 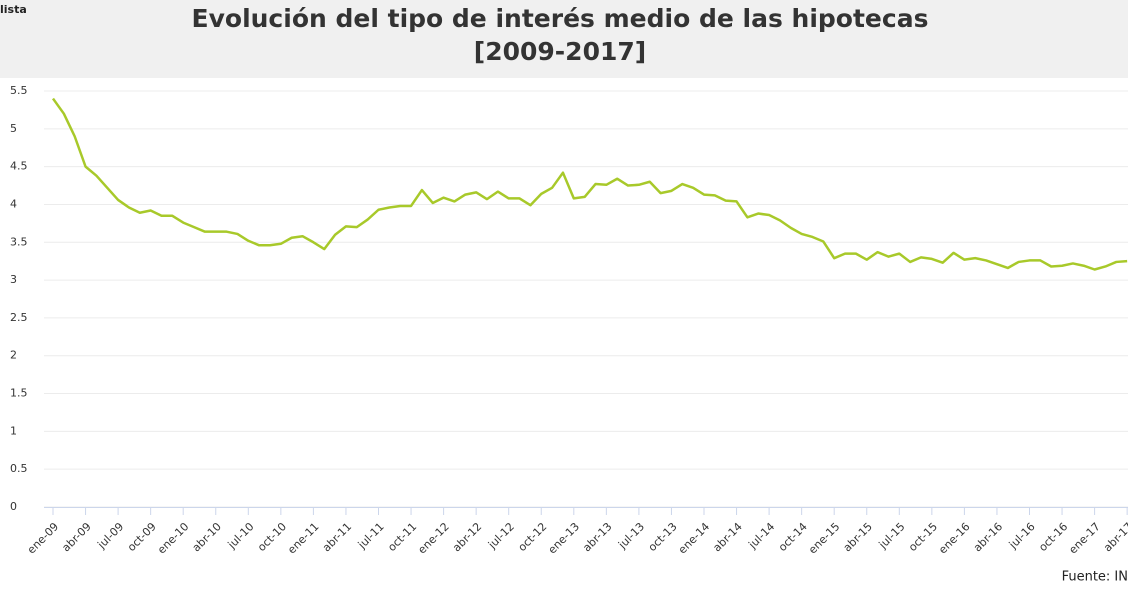 I want to click on y-tick-label: 2.5, so click(x=19, y=317).